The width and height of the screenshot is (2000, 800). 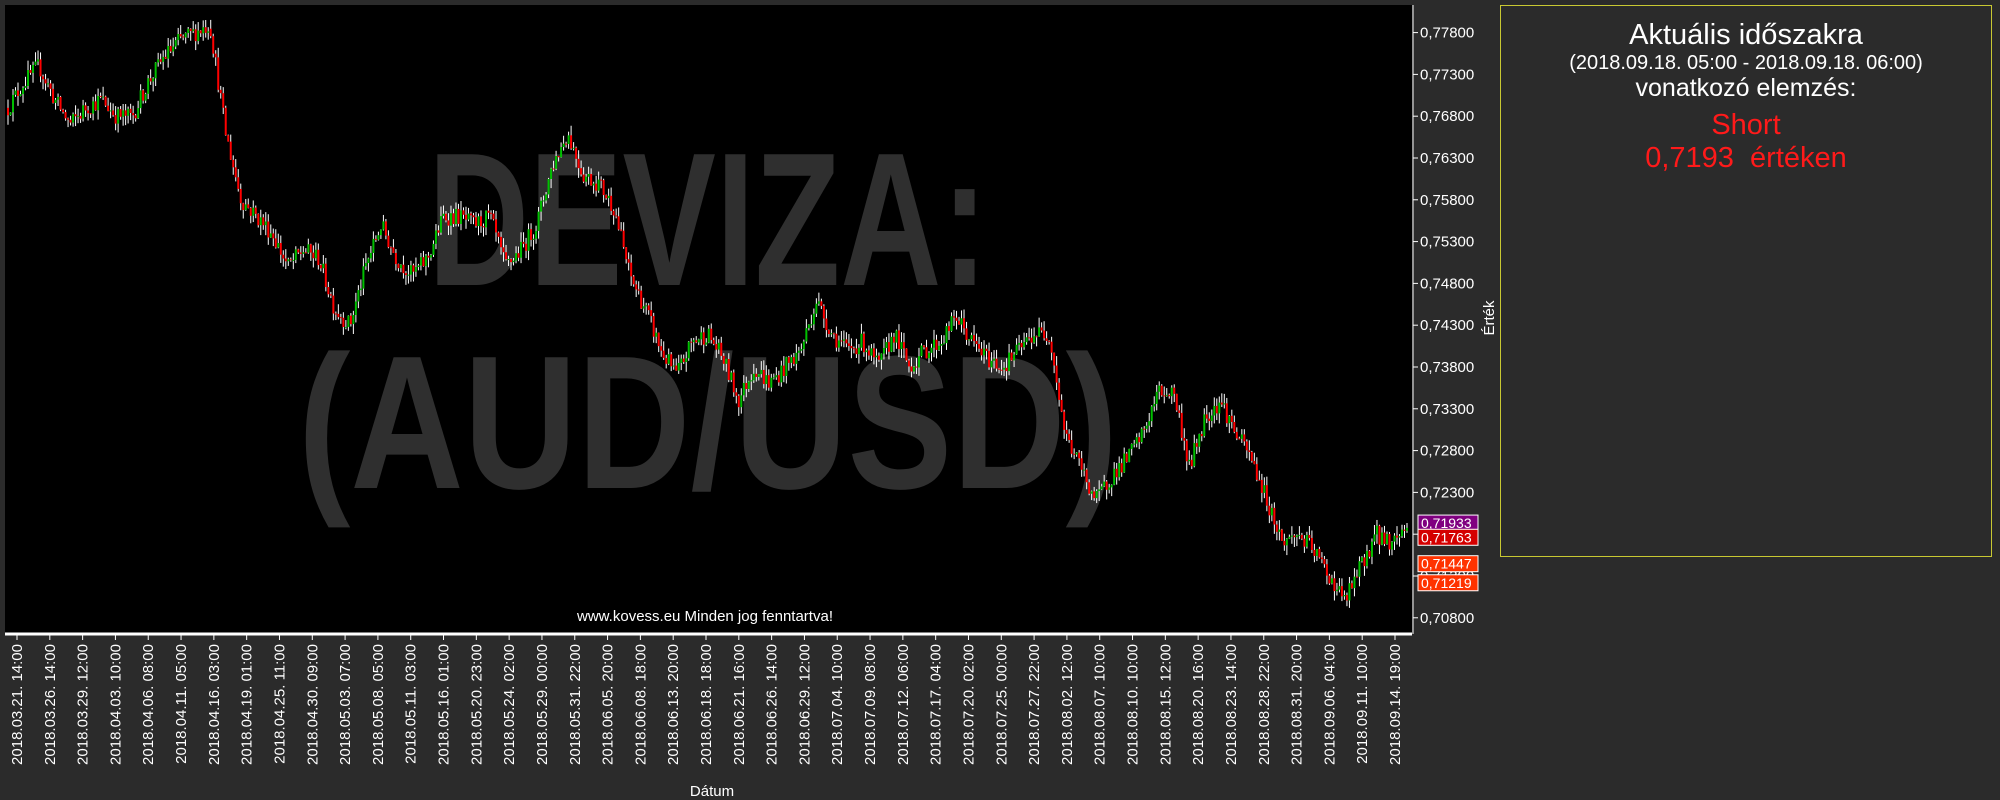 What do you see at coordinates (804, 704) in the screenshot?
I see `x-tick-label: 2018.06.29. 12:00` at bounding box center [804, 704].